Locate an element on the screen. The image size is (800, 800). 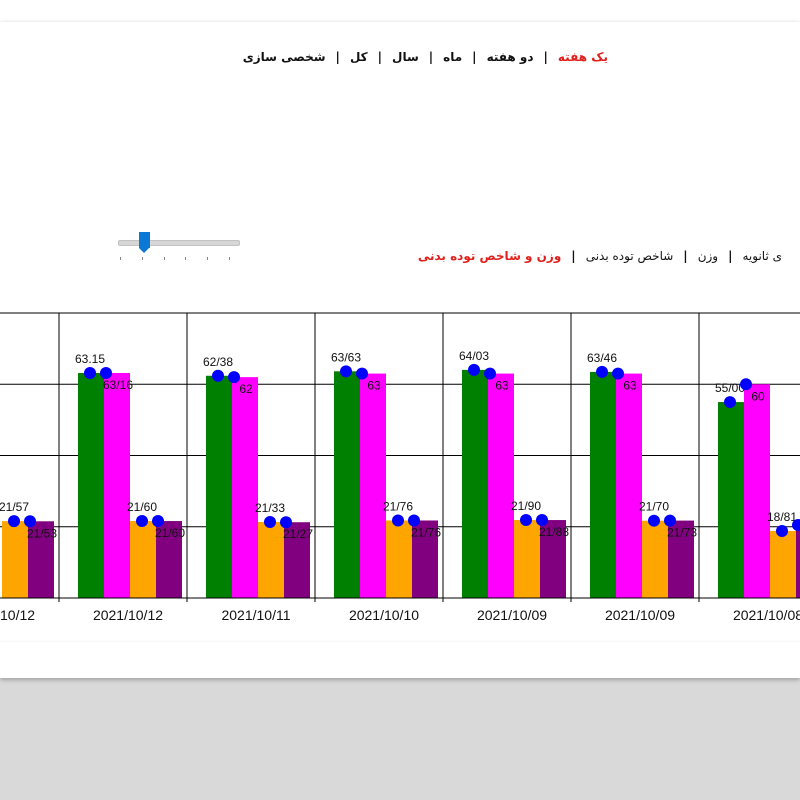
data-label: 21/73 is located at coordinates (682, 533).